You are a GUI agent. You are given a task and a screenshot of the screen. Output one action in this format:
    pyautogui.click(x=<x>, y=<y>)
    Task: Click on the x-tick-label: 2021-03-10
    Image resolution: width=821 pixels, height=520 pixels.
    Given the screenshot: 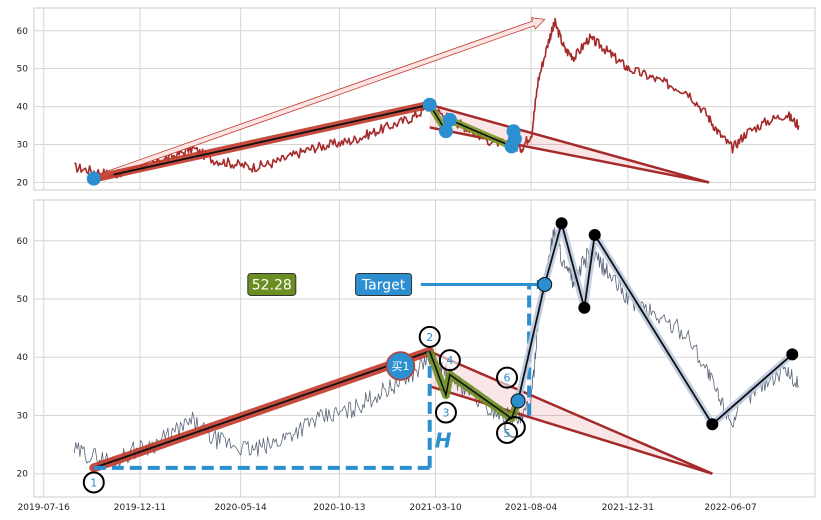 What is the action you would take?
    pyautogui.click(x=435, y=508)
    